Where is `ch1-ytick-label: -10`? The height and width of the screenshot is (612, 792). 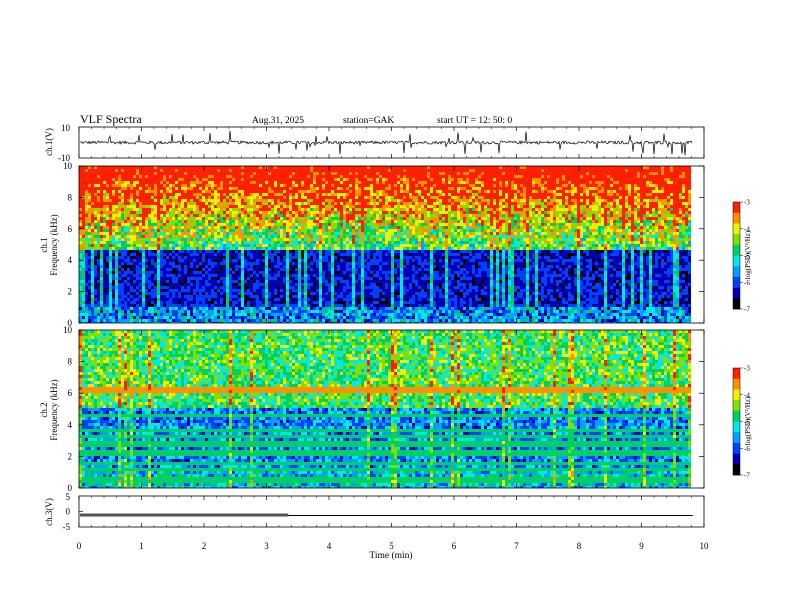 ch1-ytick-label: -10 is located at coordinates (64, 158).